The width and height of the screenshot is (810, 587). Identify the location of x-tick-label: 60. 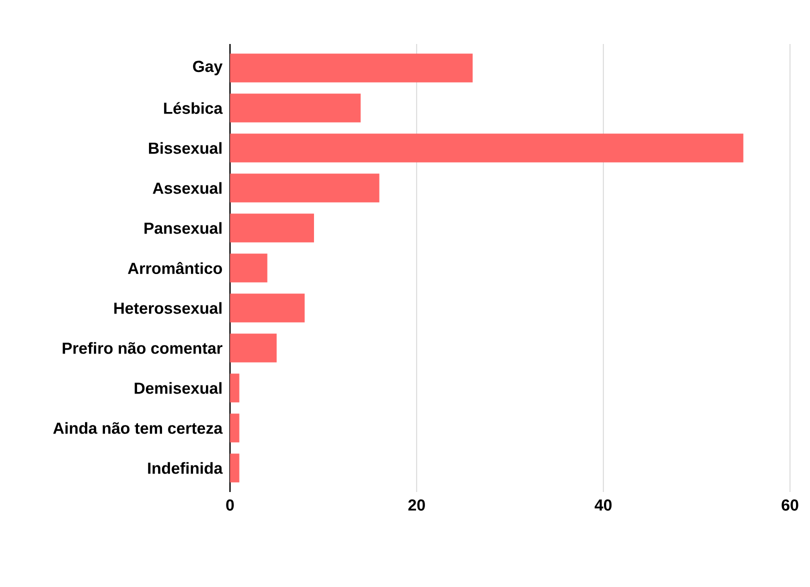
(790, 505).